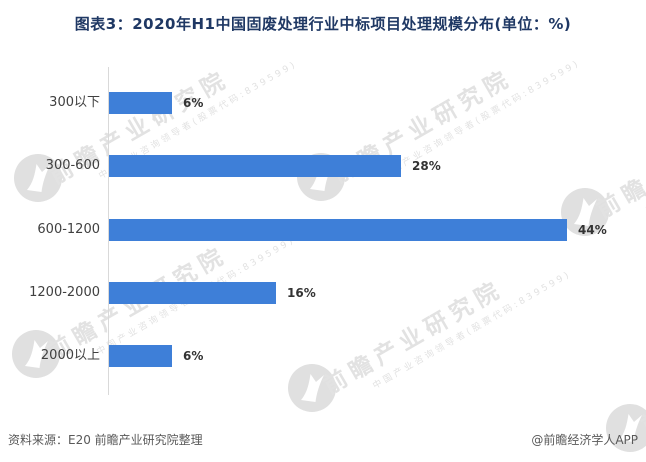 The height and width of the screenshot is (462, 646). Describe the element at coordinates (64, 292) in the screenshot. I see `category-label: 1200-2000` at that location.